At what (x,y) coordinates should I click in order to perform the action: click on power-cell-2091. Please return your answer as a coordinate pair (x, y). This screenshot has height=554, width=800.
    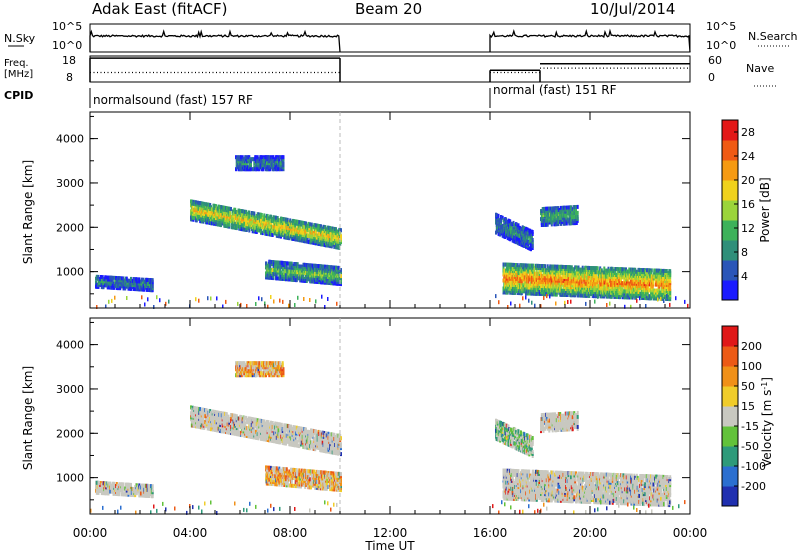
    Looking at the image, I should click on (256, 157).